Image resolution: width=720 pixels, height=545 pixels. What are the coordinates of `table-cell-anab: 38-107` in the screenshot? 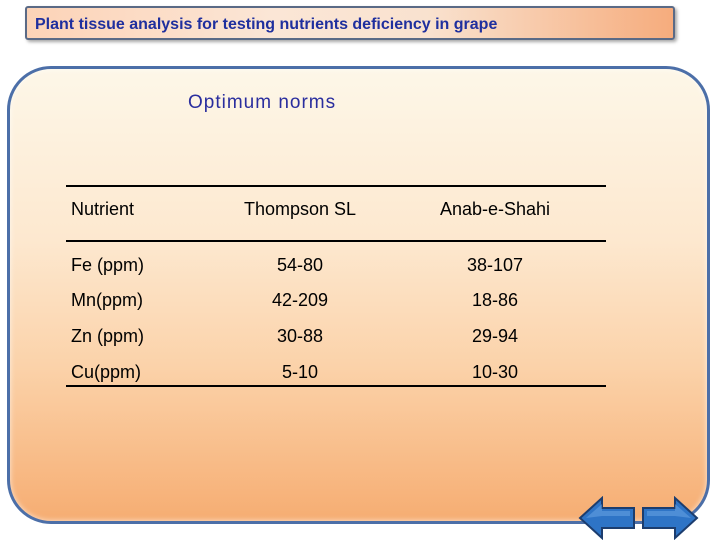 It's located at (495, 265).